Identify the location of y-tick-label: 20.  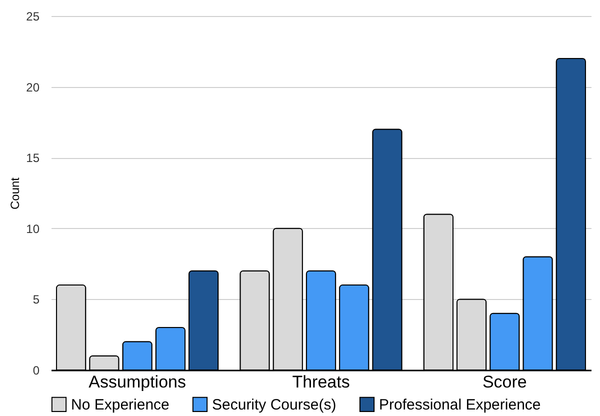
(33, 87).